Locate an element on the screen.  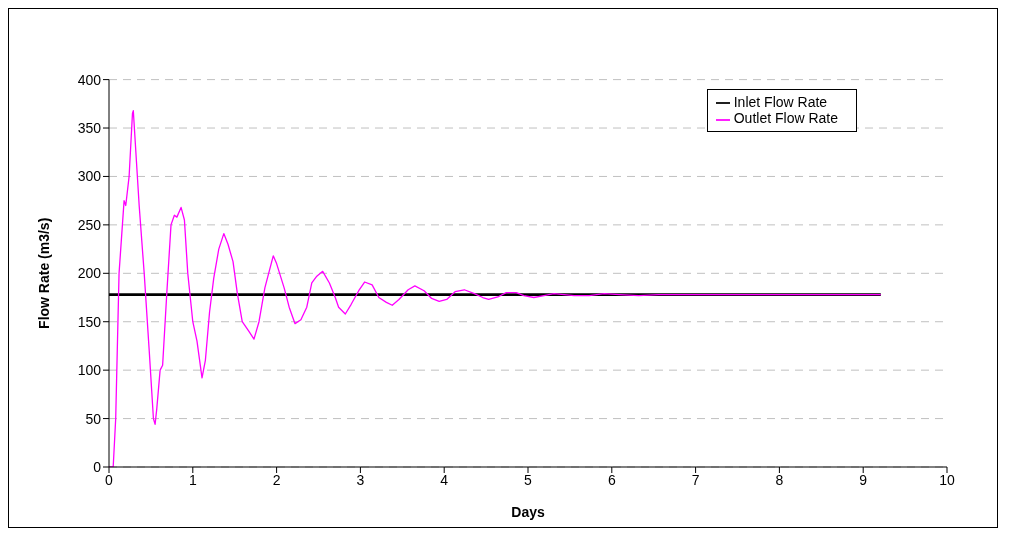
y-tick-label: 50 is located at coordinates (93, 418).